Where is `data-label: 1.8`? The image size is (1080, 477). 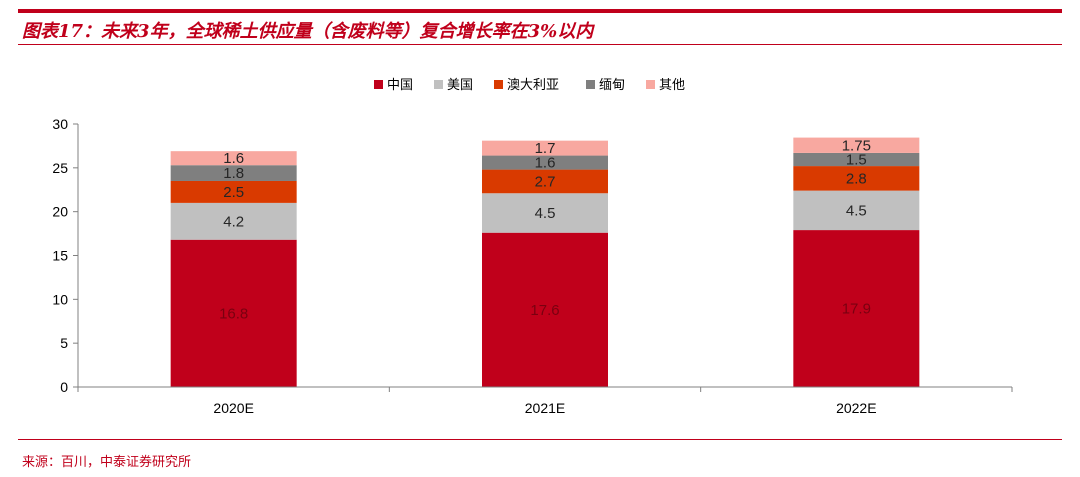 data-label: 1.8 is located at coordinates (233, 173).